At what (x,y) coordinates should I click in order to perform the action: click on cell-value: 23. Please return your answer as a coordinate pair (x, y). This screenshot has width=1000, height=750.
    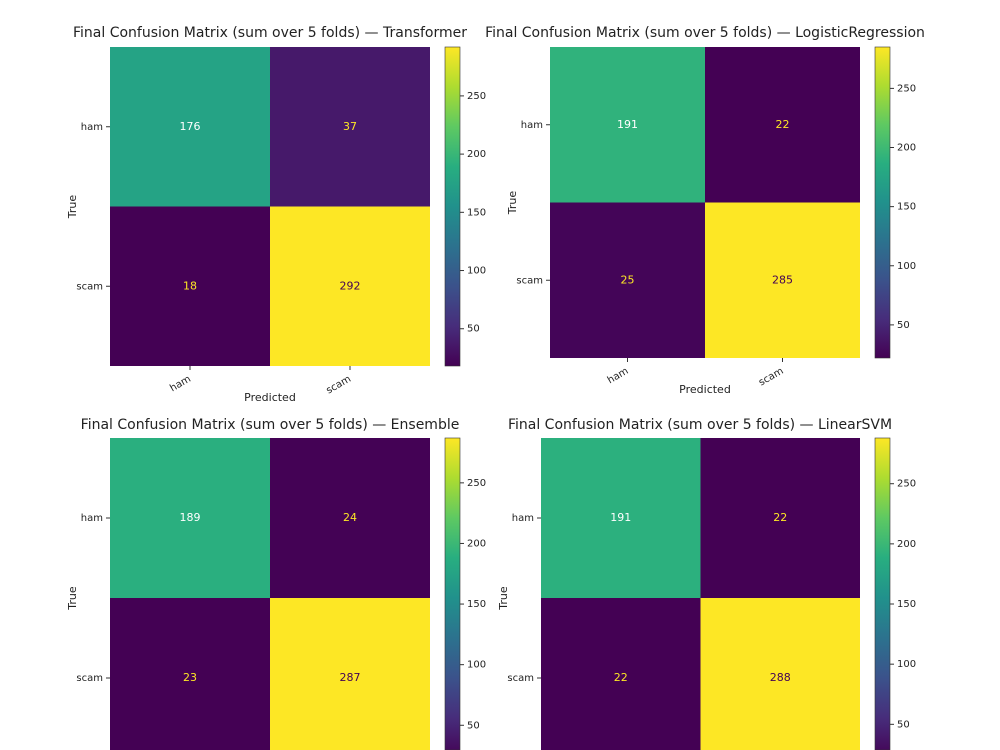
    Looking at the image, I should click on (190, 677).